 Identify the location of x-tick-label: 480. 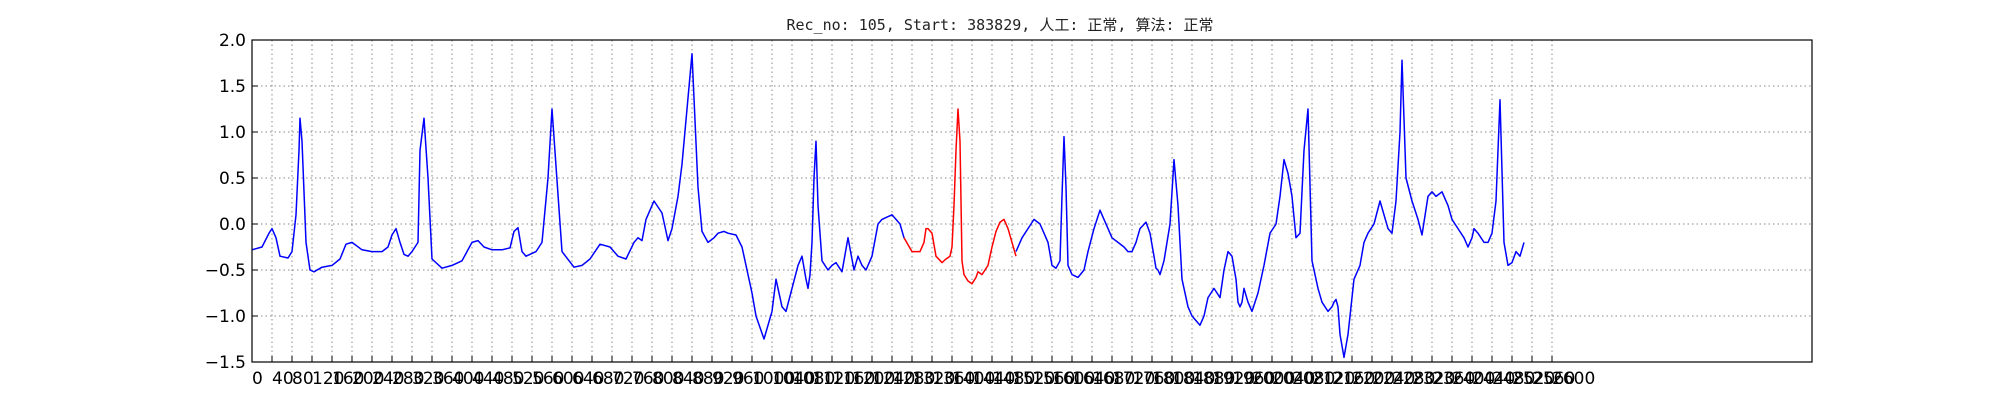
(508, 379).